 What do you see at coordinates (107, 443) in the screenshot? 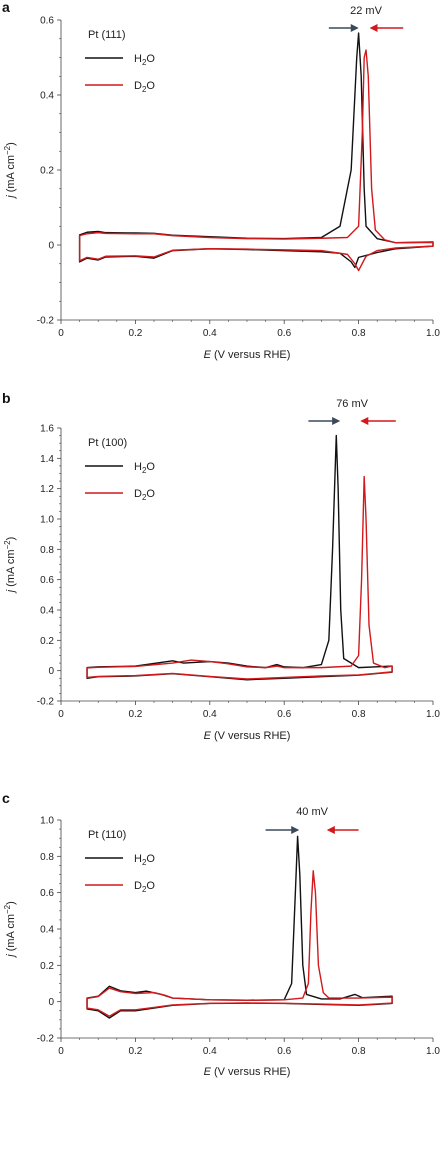
I see `legend-title: Pt (100)` at bounding box center [107, 443].